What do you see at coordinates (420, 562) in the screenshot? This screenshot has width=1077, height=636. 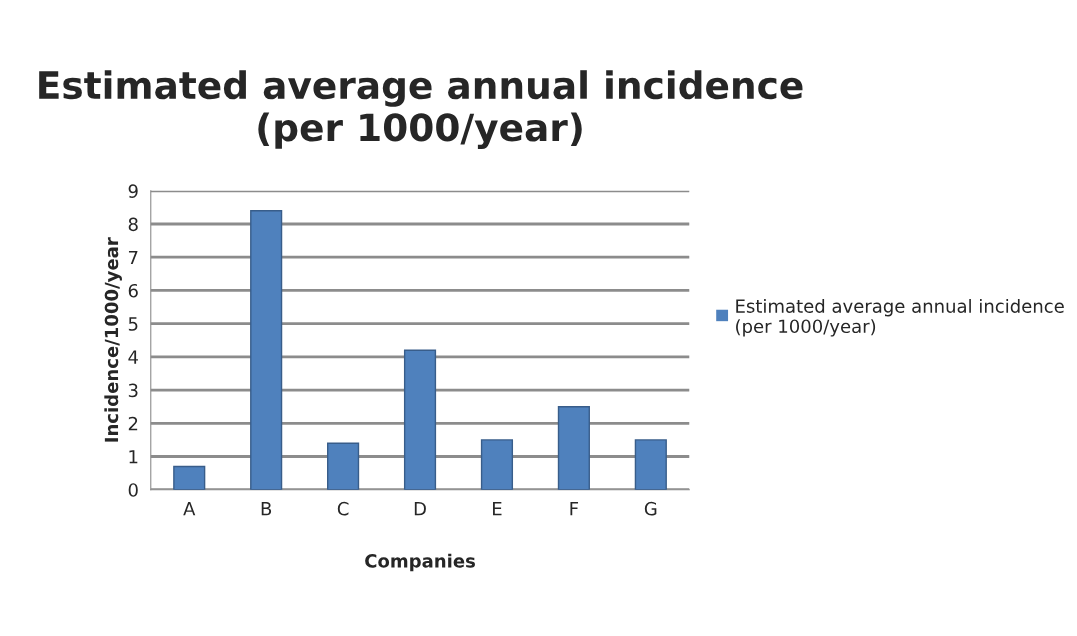 I see `x-axis-title: Companies` at bounding box center [420, 562].